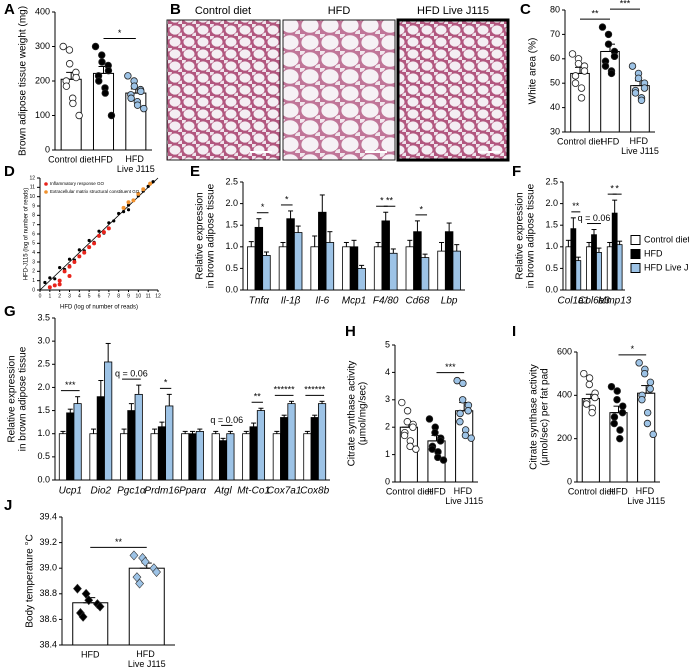 The height and width of the screenshot is (667, 689). I want to click on significance-label: *, so click(421, 209).